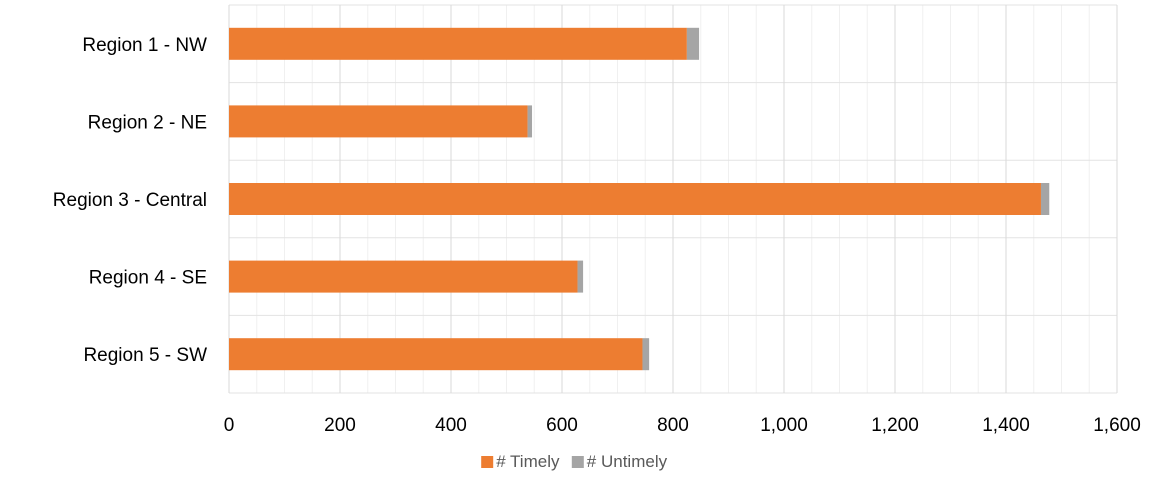 The height and width of the screenshot is (487, 1150). What do you see at coordinates (784, 425) in the screenshot?
I see `x-tick-label: 1,000` at bounding box center [784, 425].